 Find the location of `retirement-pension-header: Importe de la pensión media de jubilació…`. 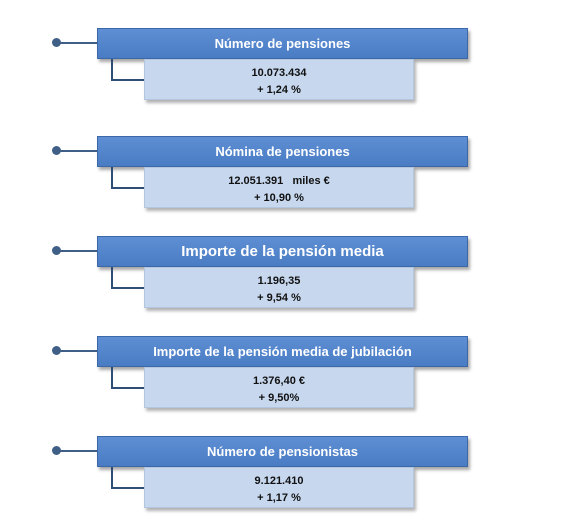

retirement-pension-header: Importe de la pensión media de jubilació… is located at coordinates (282, 351).